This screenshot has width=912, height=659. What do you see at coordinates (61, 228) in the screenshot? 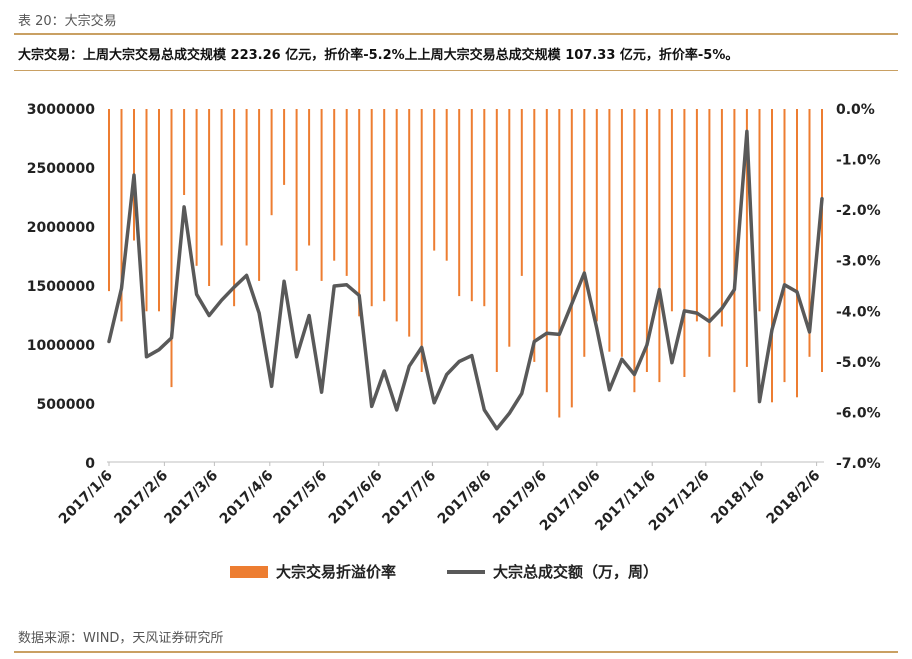
I see `left-axis-tick-label: 2000000` at bounding box center [61, 228].